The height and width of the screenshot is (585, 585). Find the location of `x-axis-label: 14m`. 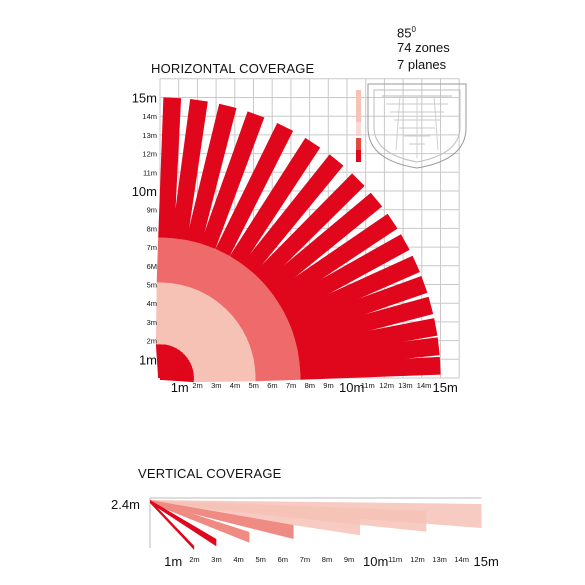

x-axis-label: 14m is located at coordinates (424, 385).